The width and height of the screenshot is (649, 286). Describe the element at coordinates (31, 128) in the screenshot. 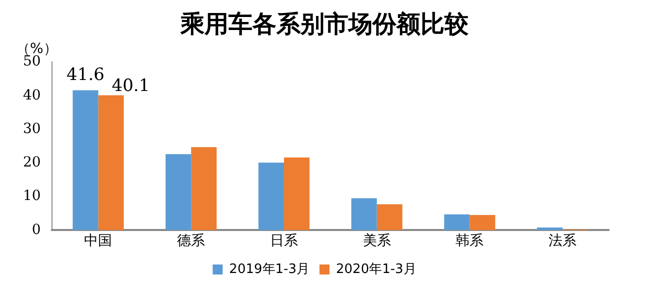

I see `y-tick-label: 30` at that location.